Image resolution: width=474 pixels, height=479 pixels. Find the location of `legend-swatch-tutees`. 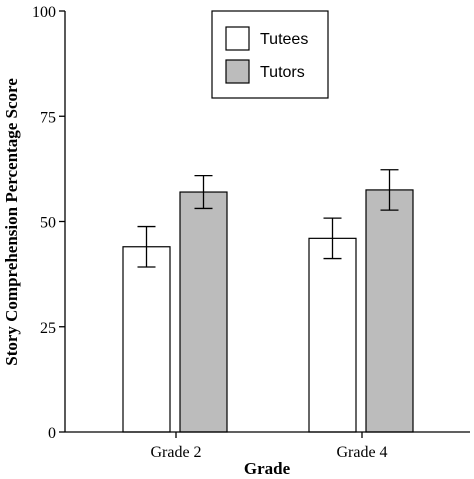

legend-swatch-tutees is located at coordinates (237, 38).